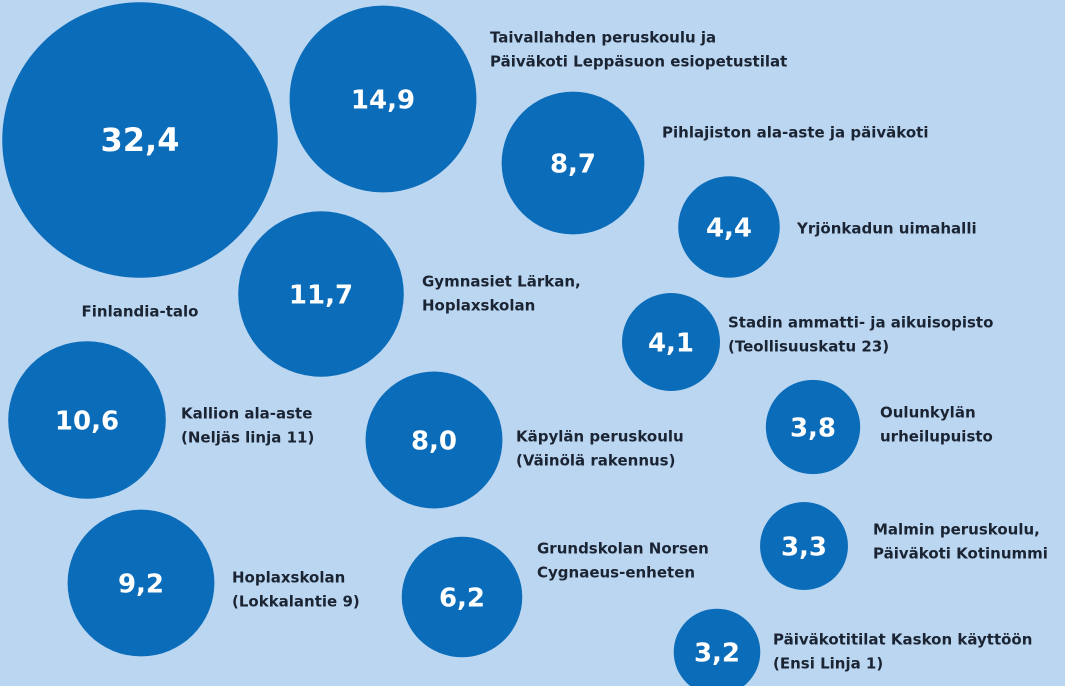 This screenshot has width=1065, height=686. I want to click on bubble-name: Kallion ala-aste, so click(246, 414).